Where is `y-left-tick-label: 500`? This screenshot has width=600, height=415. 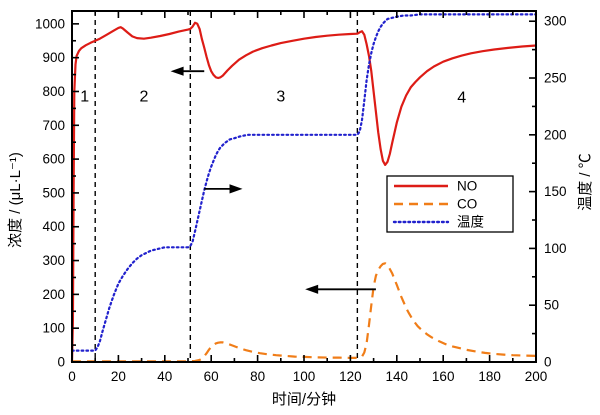
y-left-tick-label: 500 is located at coordinates (53, 192).